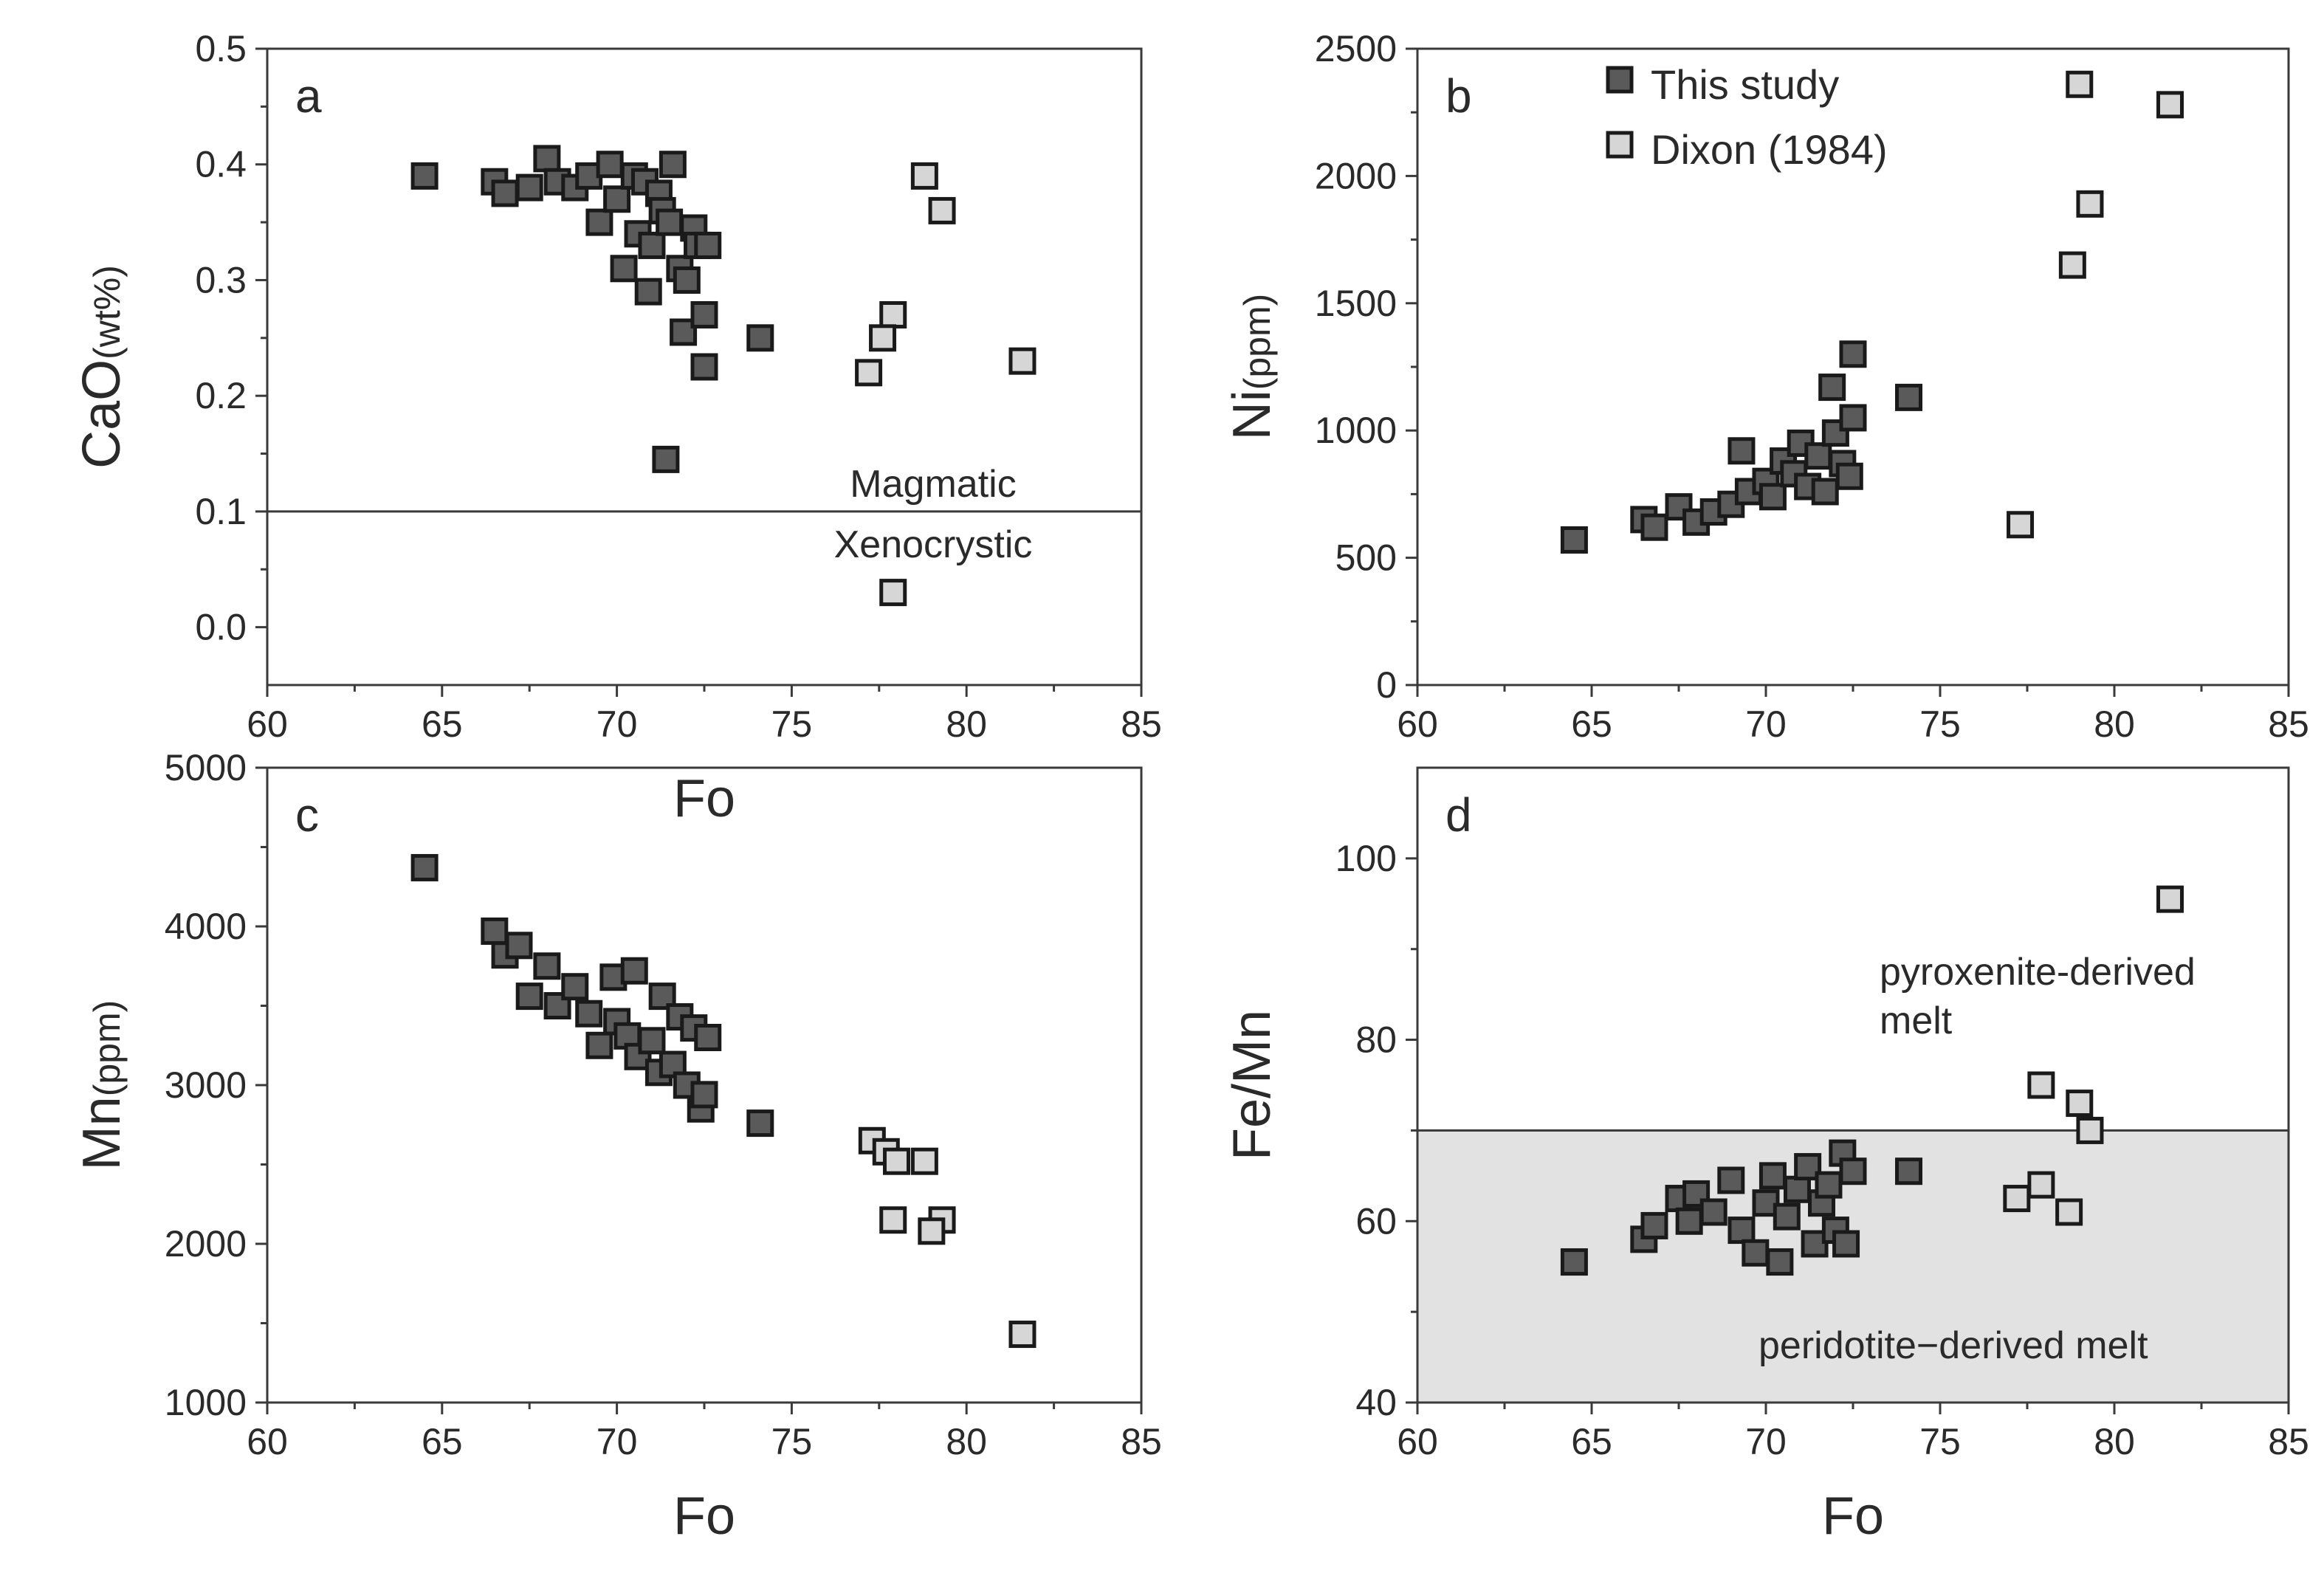  I want to click on y-tick-label: 0.3, so click(221, 279).